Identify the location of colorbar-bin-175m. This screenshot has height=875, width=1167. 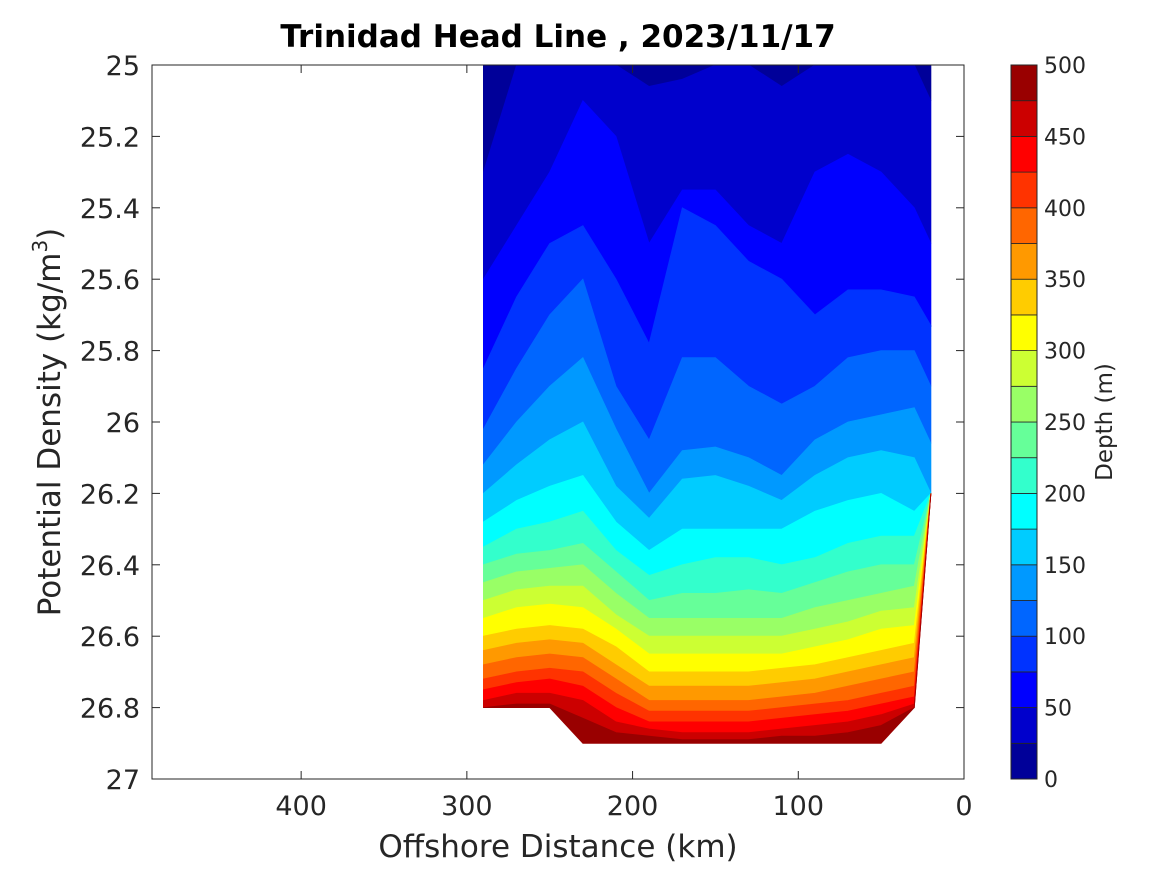
(1024, 511).